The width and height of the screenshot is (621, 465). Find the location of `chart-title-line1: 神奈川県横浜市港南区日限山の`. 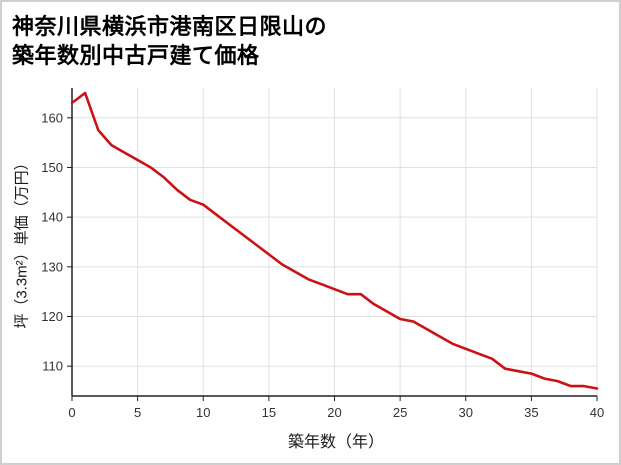

chart-title-line1: 神奈川県横浜市港南区日限山の is located at coordinates (170, 26).